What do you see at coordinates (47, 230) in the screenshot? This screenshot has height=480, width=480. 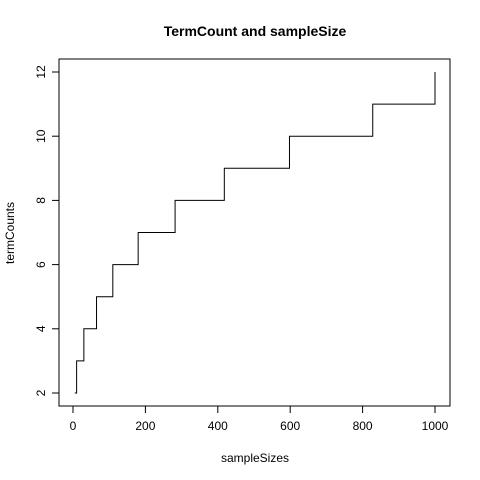 I see `y-axis: 2 4 6 8 10 12` at bounding box center [47, 230].